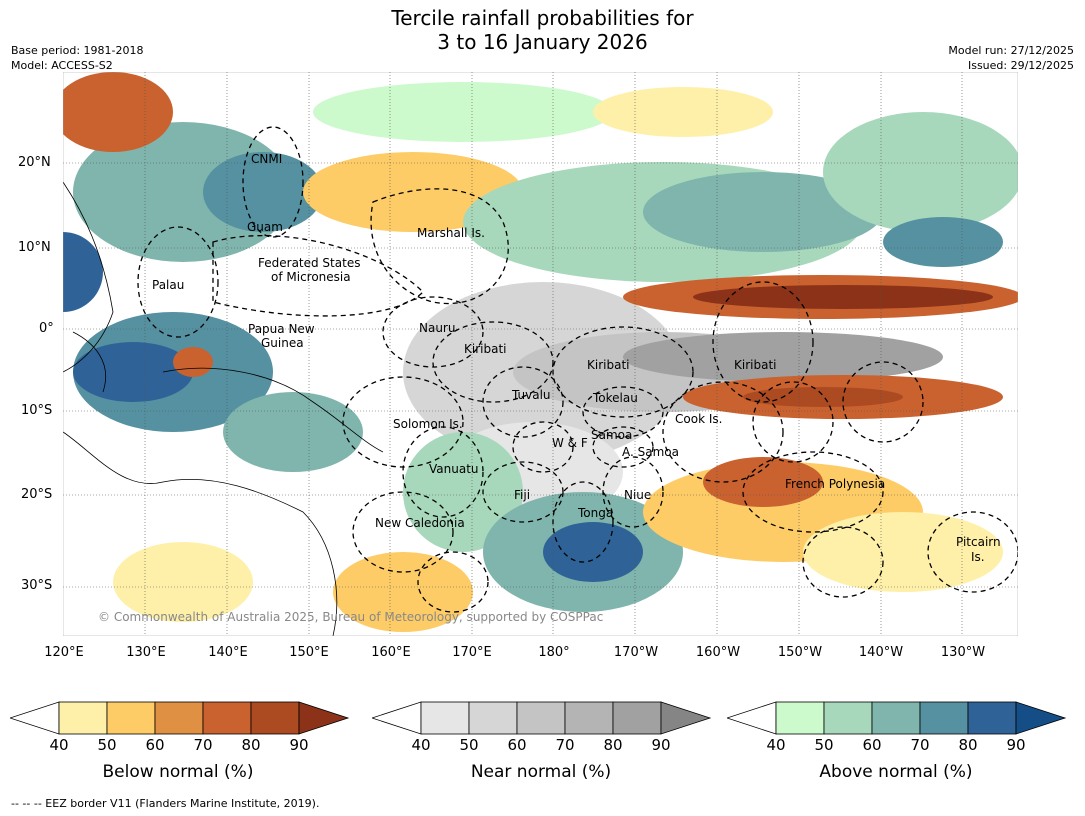  What do you see at coordinates (800, 652) in the screenshot?
I see `lon-label-150w: 150°W` at bounding box center [800, 652].